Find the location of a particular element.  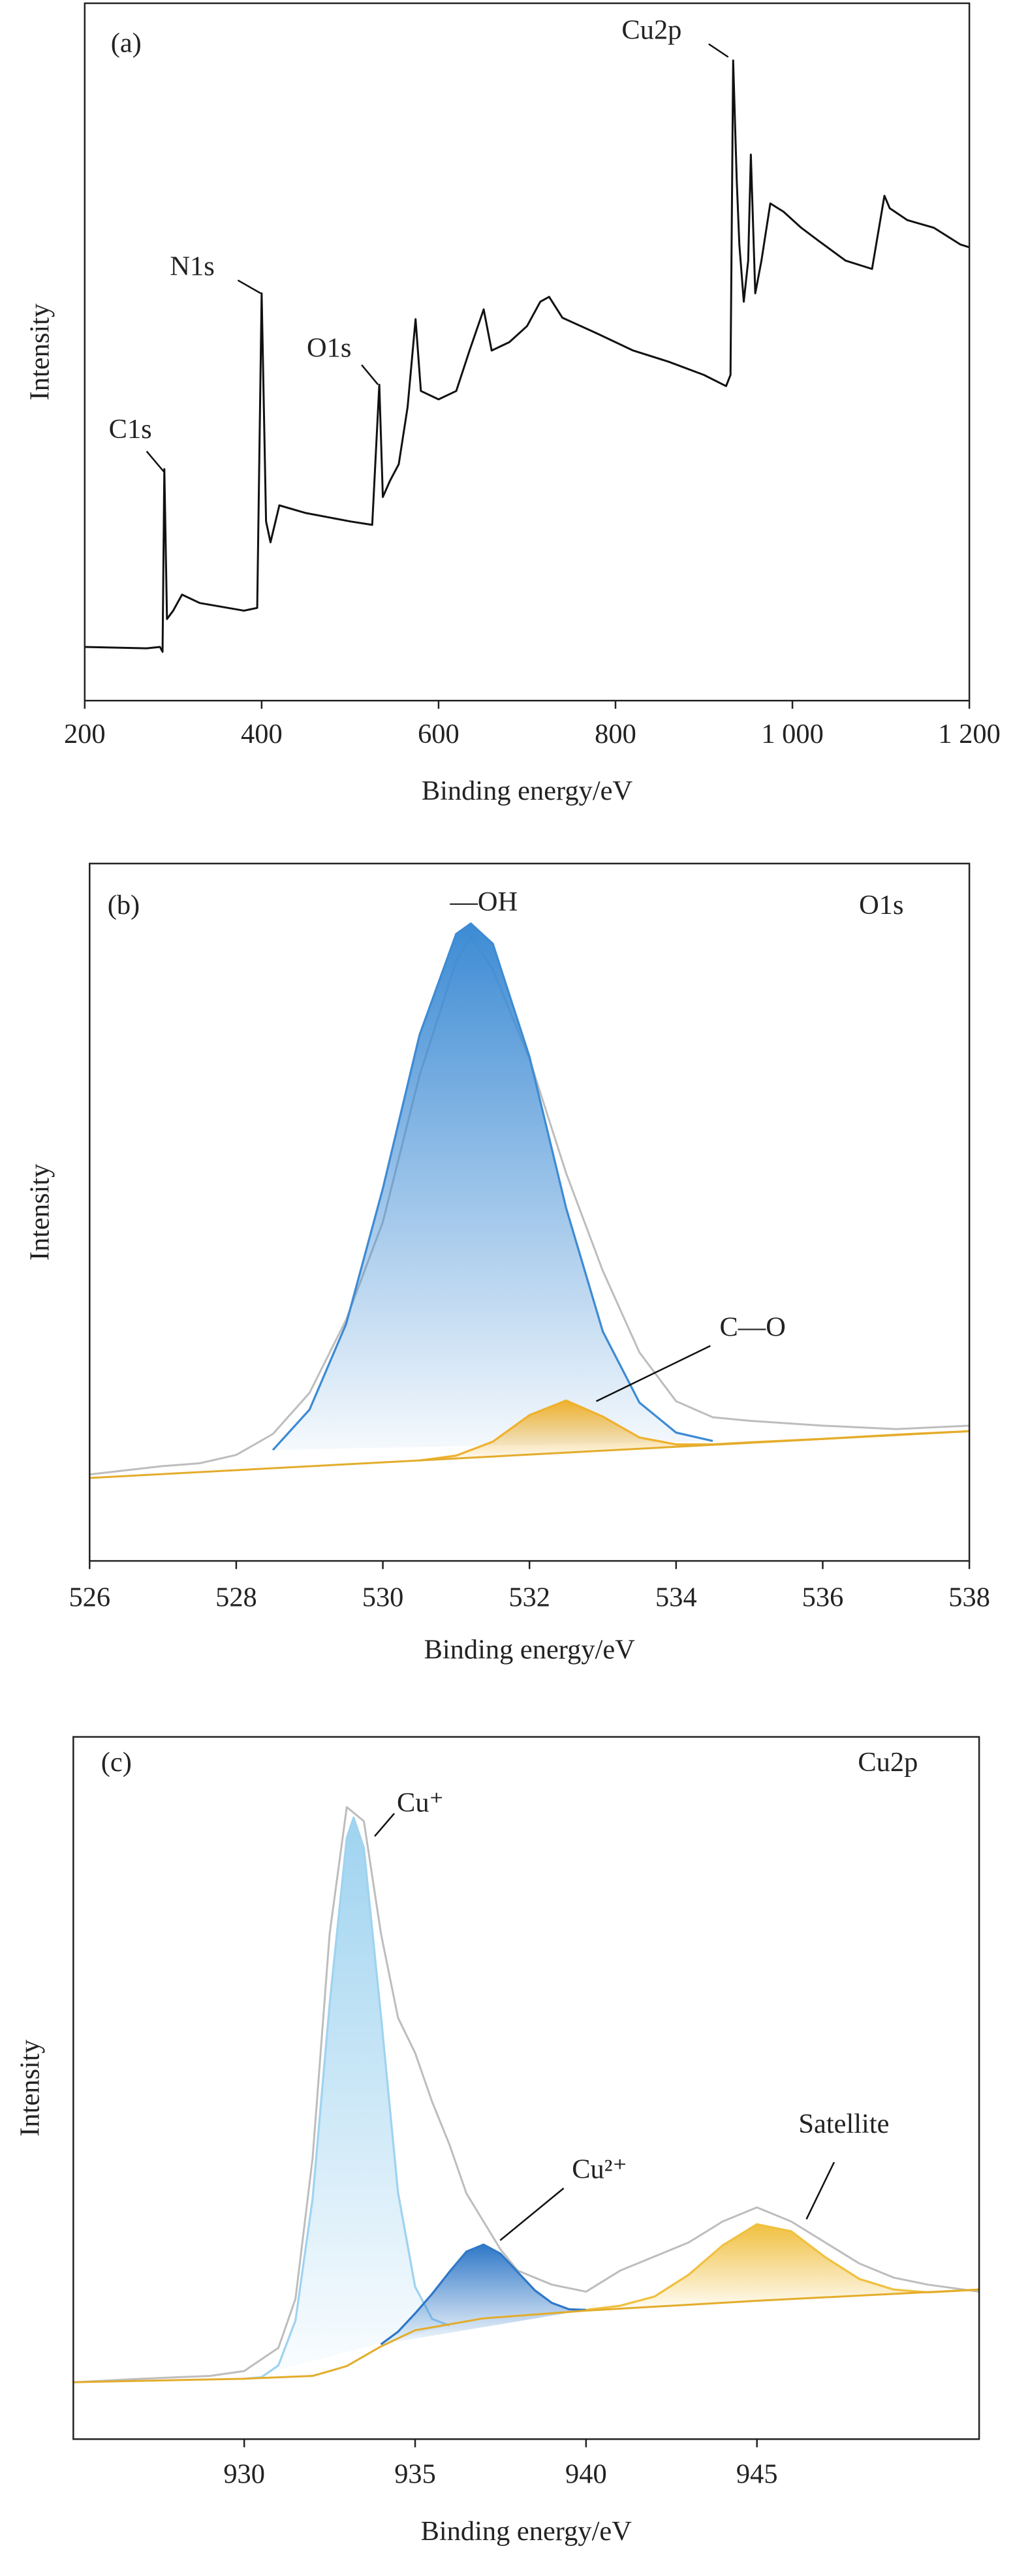

x-tick-label: 400 is located at coordinates (262, 734).